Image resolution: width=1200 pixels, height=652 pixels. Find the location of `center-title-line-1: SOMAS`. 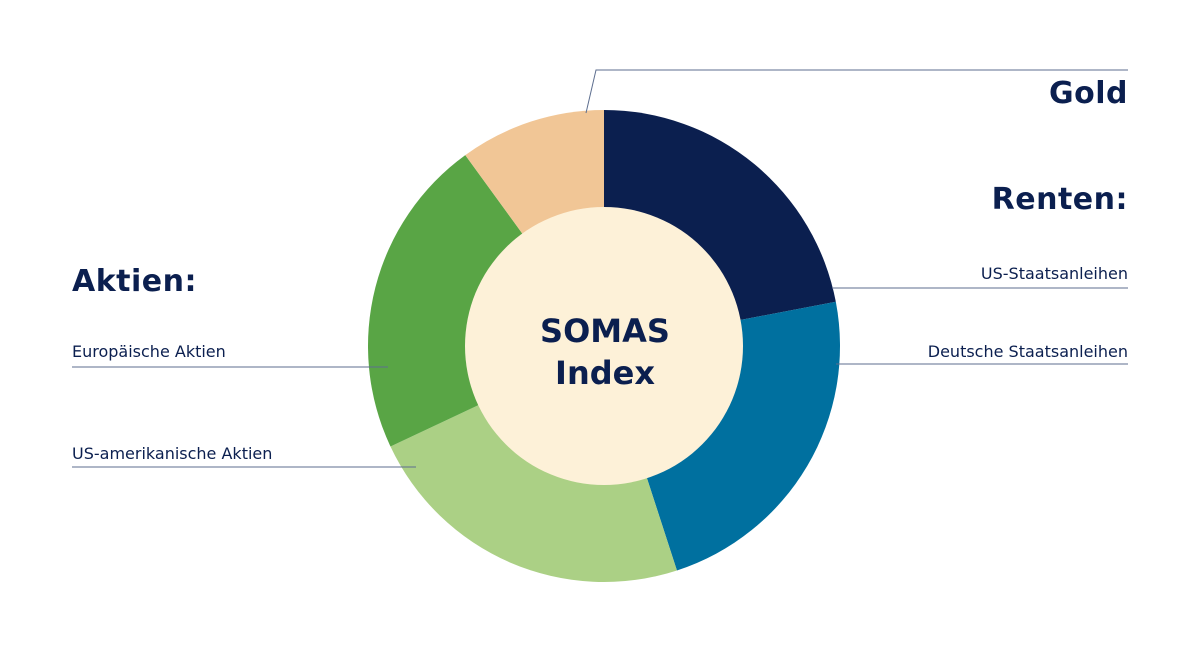

center-title-line-1: SOMAS is located at coordinates (605, 331).